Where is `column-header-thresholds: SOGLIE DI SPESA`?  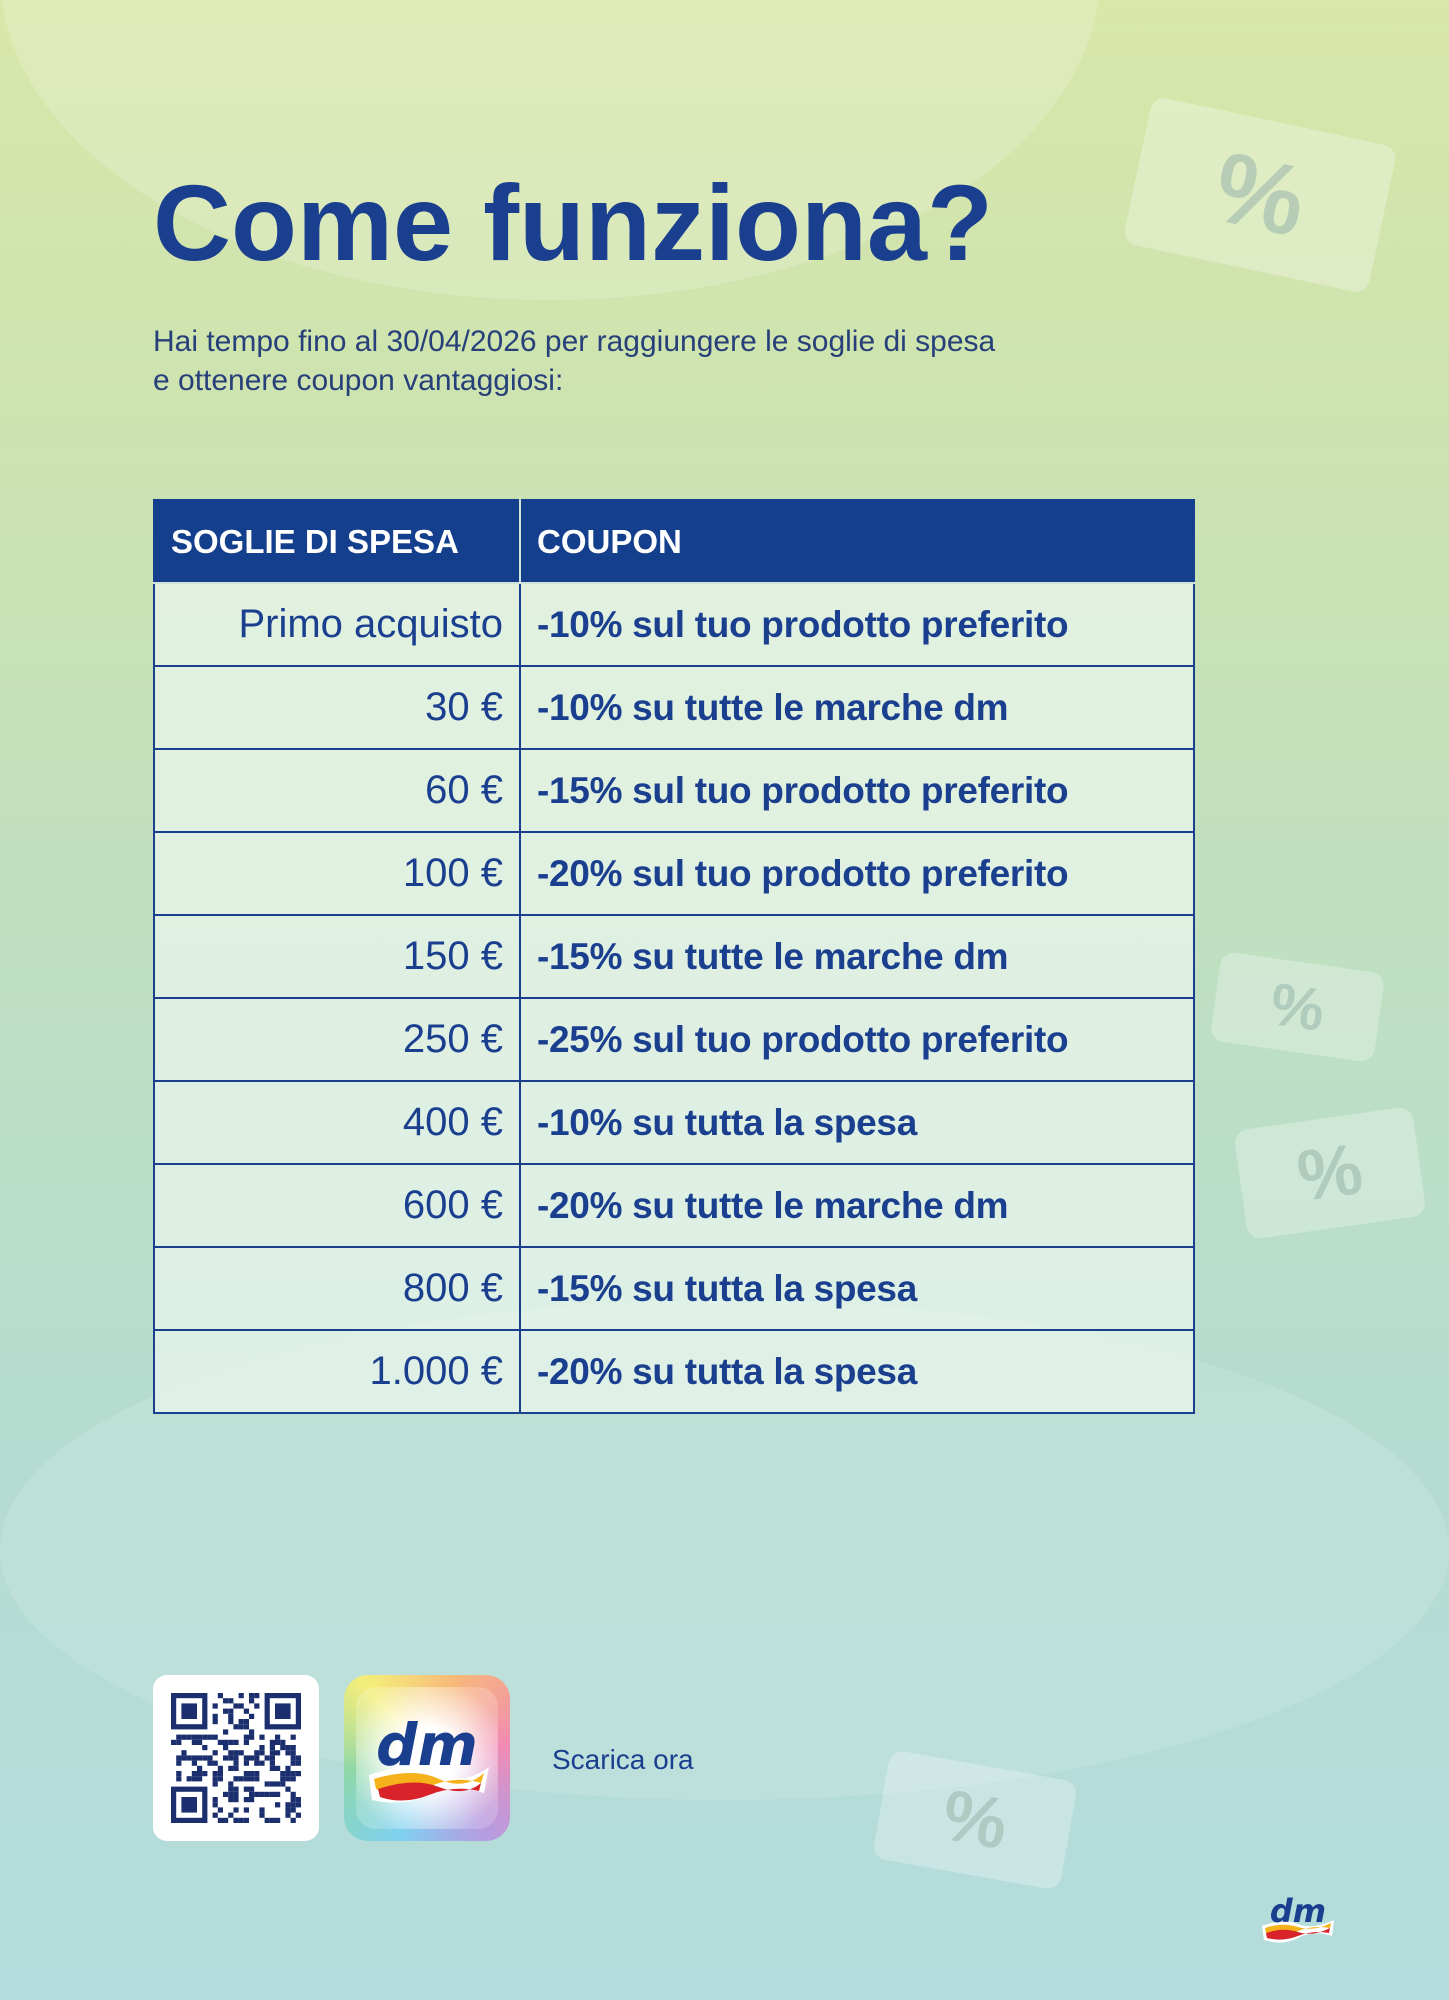
column-header-thresholds: SOGLIE DI SPESA is located at coordinates (337, 541).